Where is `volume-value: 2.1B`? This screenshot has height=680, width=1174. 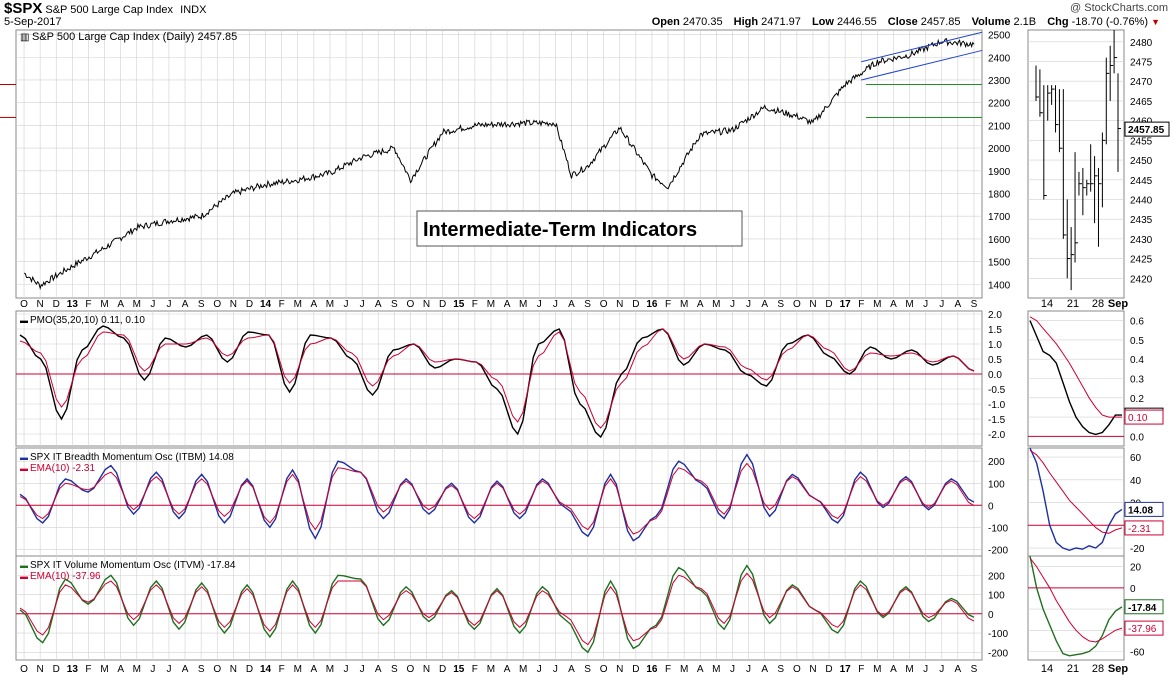 volume-value: 2.1B is located at coordinates (1025, 22).